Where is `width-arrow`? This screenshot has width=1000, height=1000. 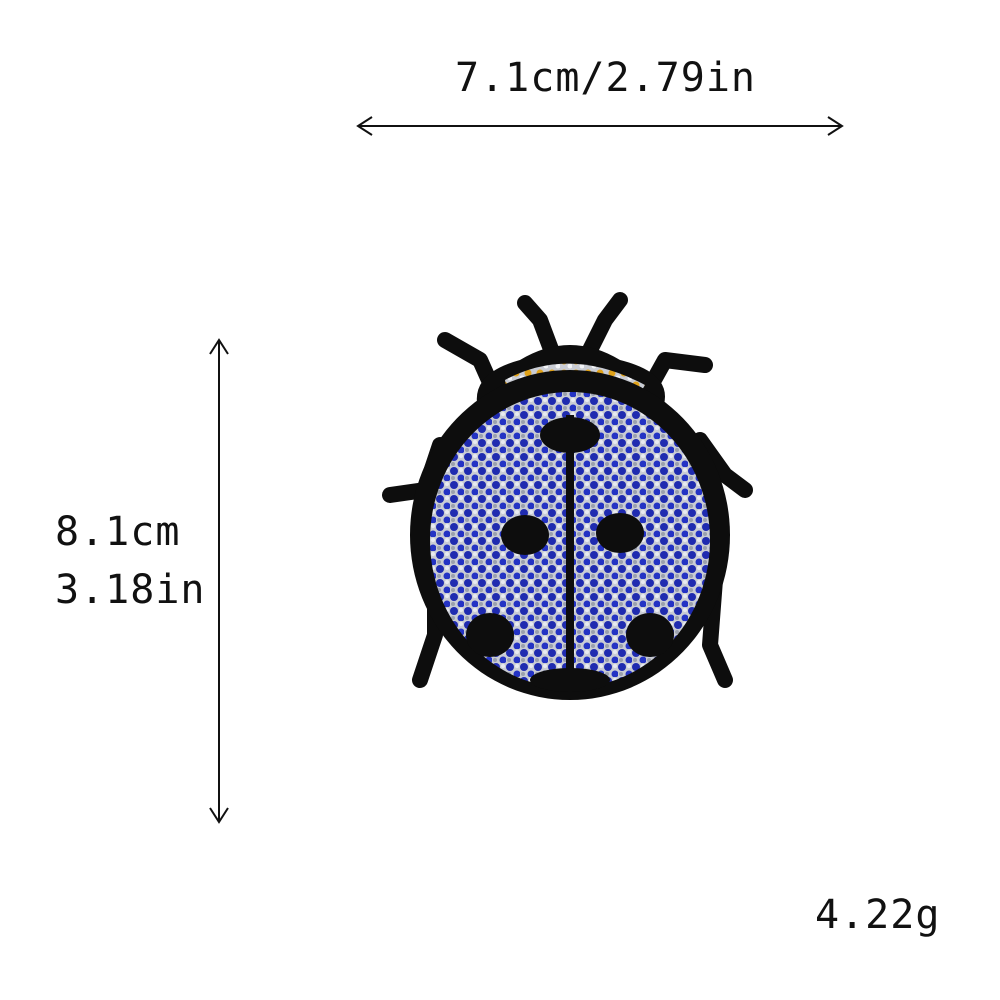
width-arrow is located at coordinates (600, 126).